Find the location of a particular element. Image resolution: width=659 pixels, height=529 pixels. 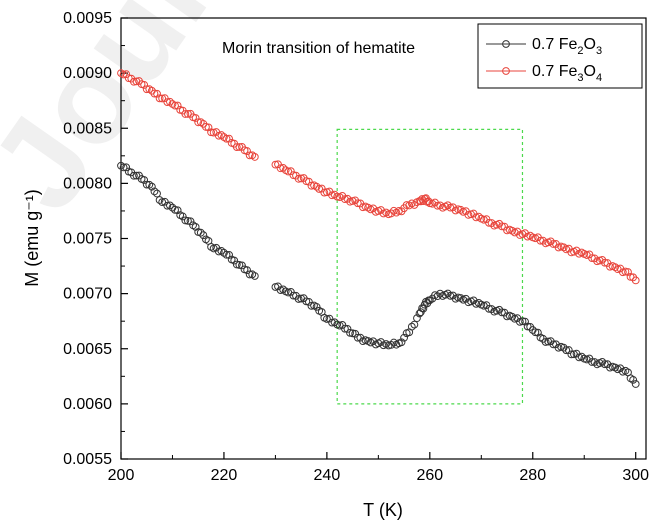

y-tick-label: 0.0060 is located at coordinates (87, 404).